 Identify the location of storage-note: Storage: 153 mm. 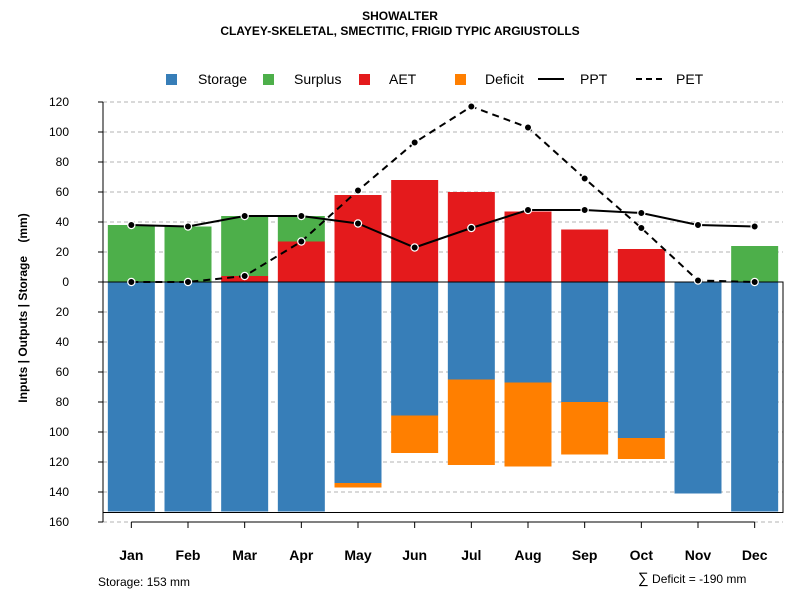
(144, 582).